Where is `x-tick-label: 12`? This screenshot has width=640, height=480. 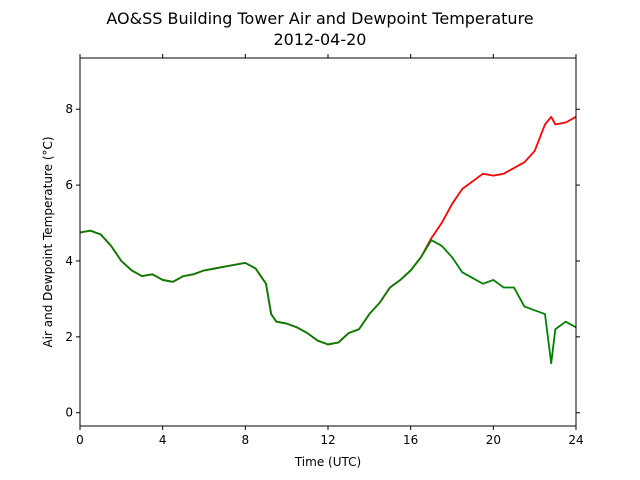 x-tick-label: 12 is located at coordinates (327, 440).